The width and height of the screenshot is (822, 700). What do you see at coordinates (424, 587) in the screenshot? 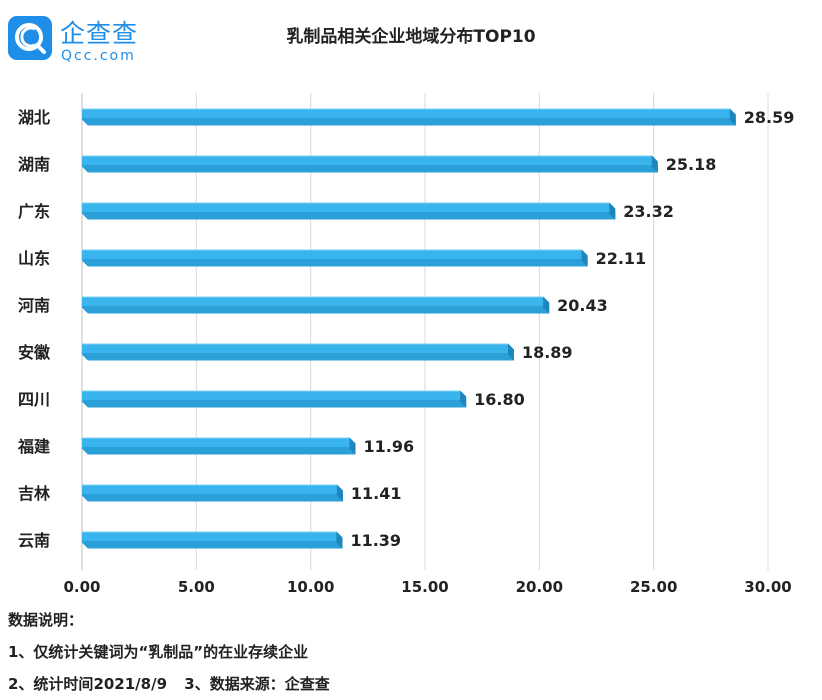
I see `x-tick-label: 15.00` at bounding box center [424, 587].